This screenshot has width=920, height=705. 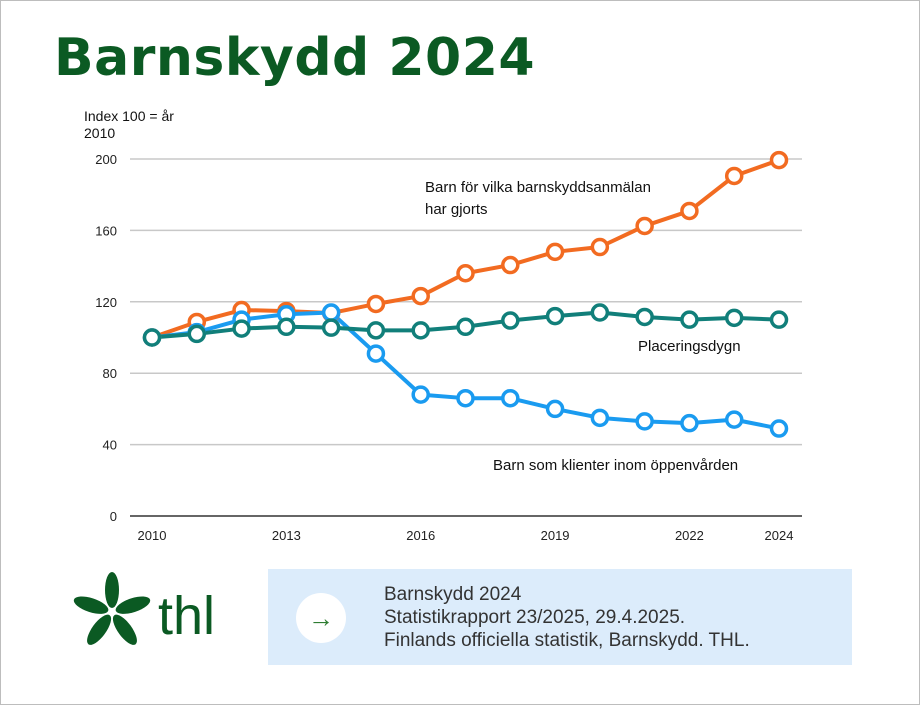 I want to click on y-tick-label: 200, so click(x=106, y=159).